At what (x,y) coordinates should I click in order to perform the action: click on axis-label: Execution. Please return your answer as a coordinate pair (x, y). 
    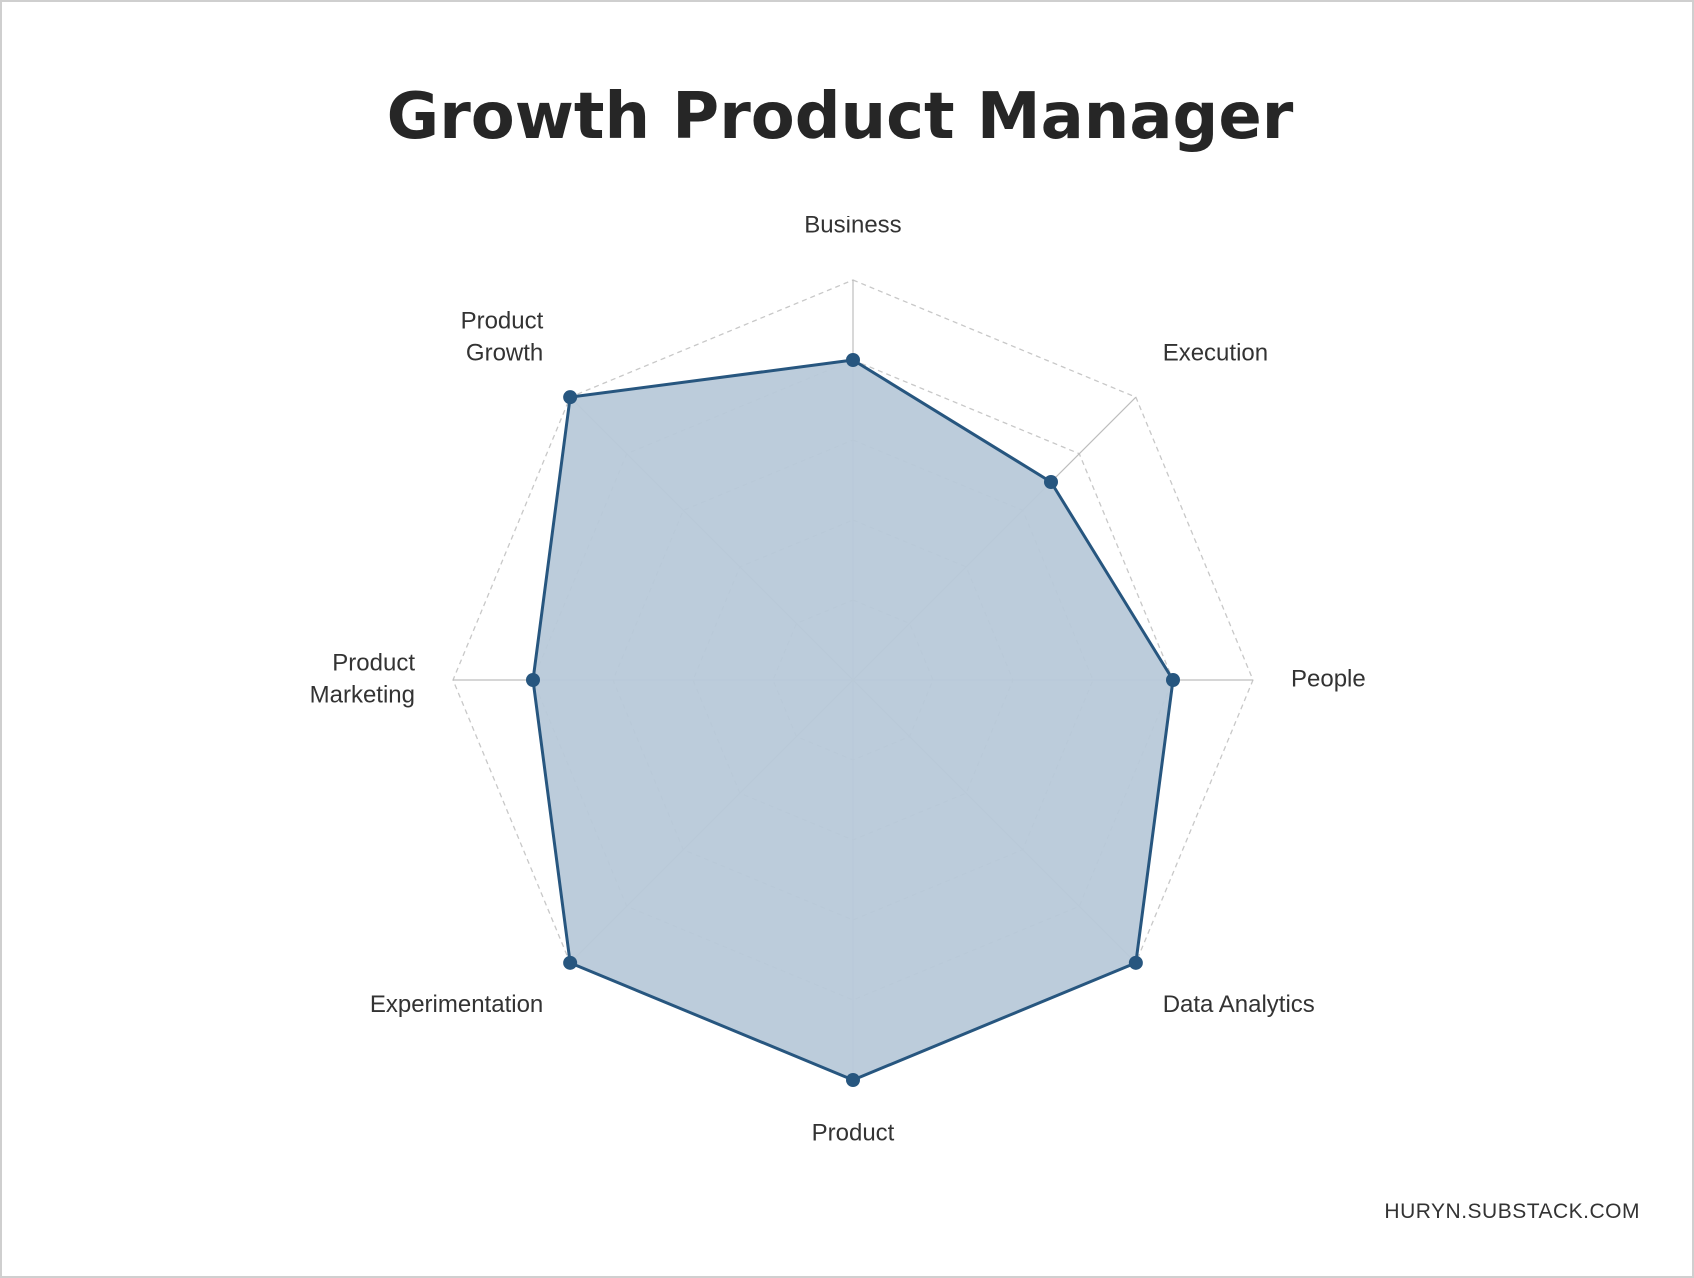
    Looking at the image, I should click on (1215, 353).